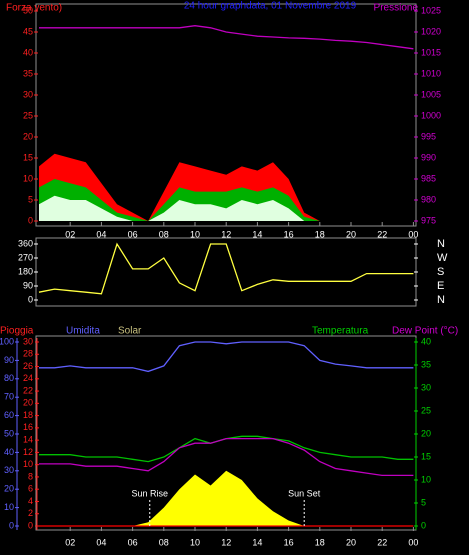 The width and height of the screenshot is (469, 555). Describe the element at coordinates (25, 271) in the screenshot. I see `y-tick-label: 180` at that location.